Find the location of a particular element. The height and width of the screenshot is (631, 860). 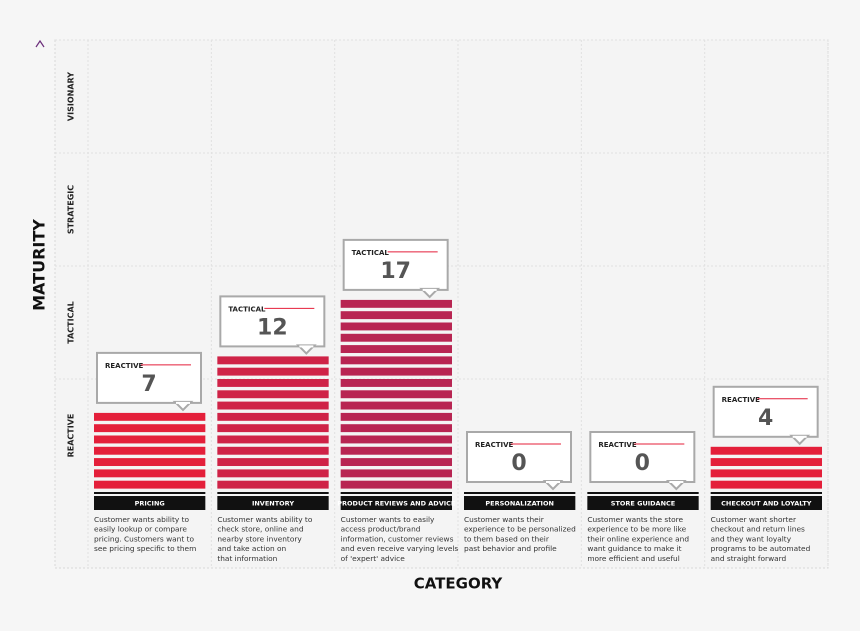

x-tick-label: STORE GUIDANCE is located at coordinates (643, 504).